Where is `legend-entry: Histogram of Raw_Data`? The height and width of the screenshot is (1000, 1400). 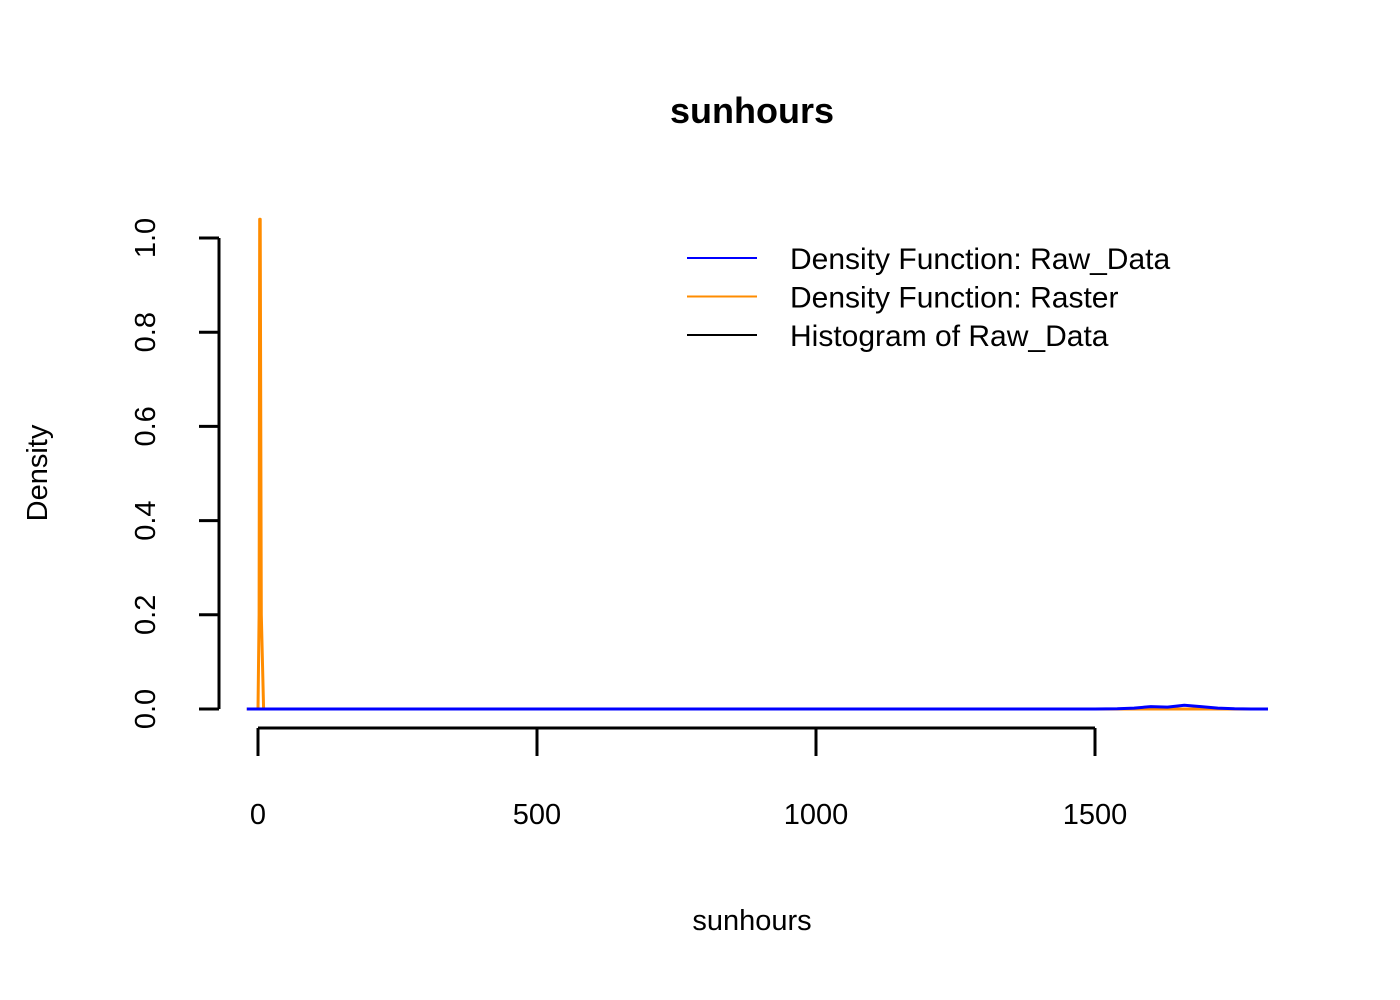
legend-entry: Histogram of Raw_Data is located at coordinates (949, 336).